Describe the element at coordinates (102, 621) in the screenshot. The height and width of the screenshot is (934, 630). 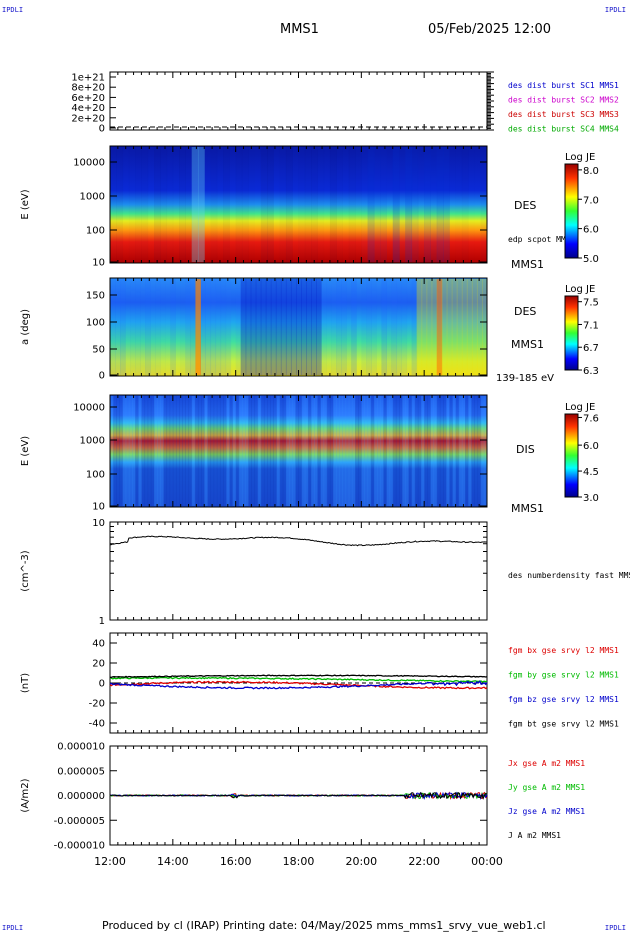
I see `y-tick-label: 1` at that location.